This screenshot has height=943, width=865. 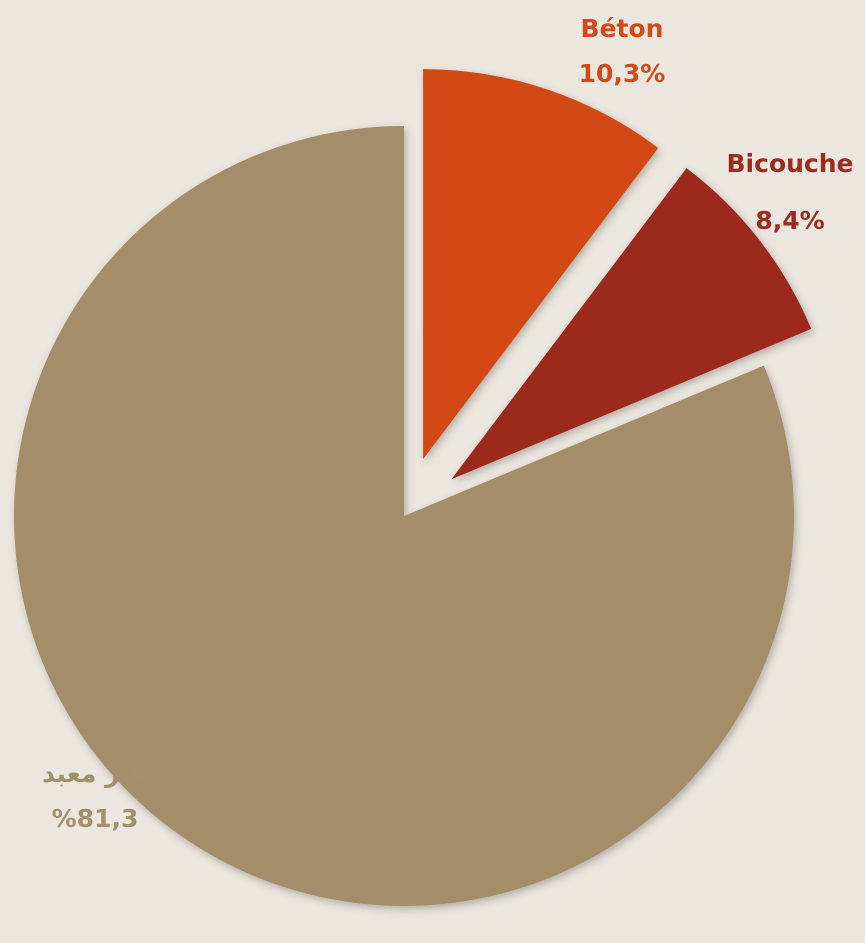 What do you see at coordinates (790, 163) in the screenshot?
I see `slice-label: Bicouche` at bounding box center [790, 163].